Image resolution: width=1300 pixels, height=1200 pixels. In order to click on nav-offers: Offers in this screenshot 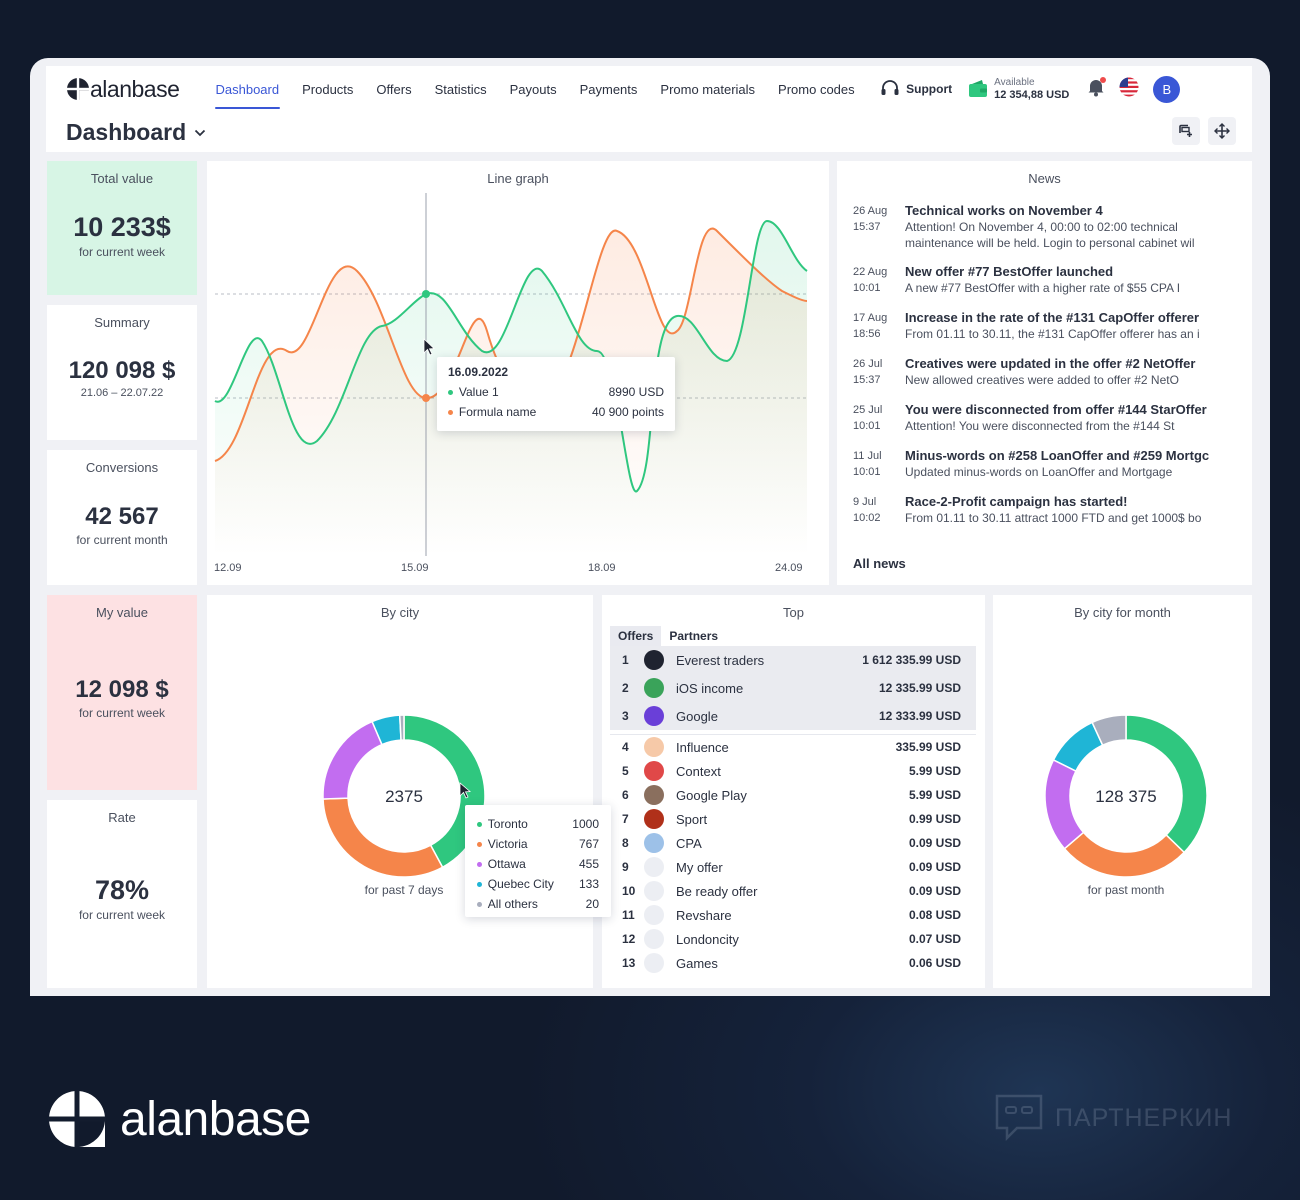, I will do `click(394, 89)`.